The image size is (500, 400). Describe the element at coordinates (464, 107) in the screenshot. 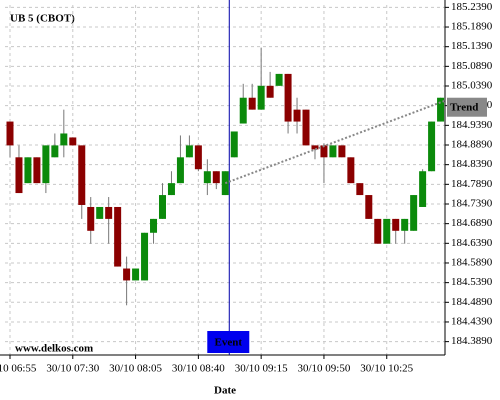

I see `trend-label: Trend` at that location.